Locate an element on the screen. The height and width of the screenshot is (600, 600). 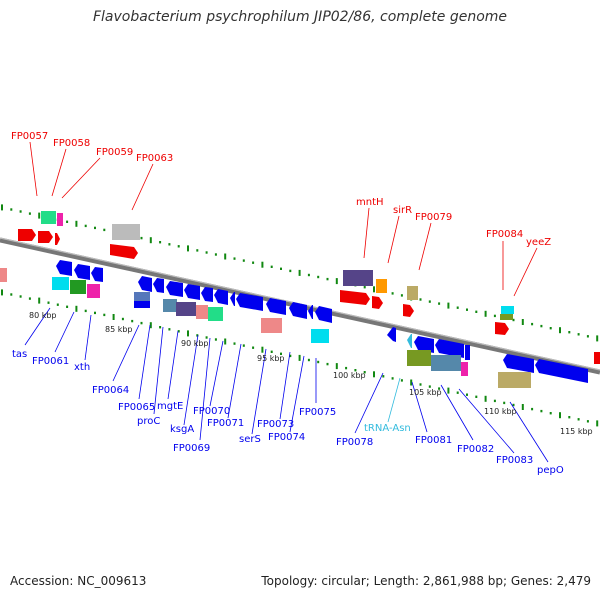
gene-label: mgtE is located at coordinates (170, 406).